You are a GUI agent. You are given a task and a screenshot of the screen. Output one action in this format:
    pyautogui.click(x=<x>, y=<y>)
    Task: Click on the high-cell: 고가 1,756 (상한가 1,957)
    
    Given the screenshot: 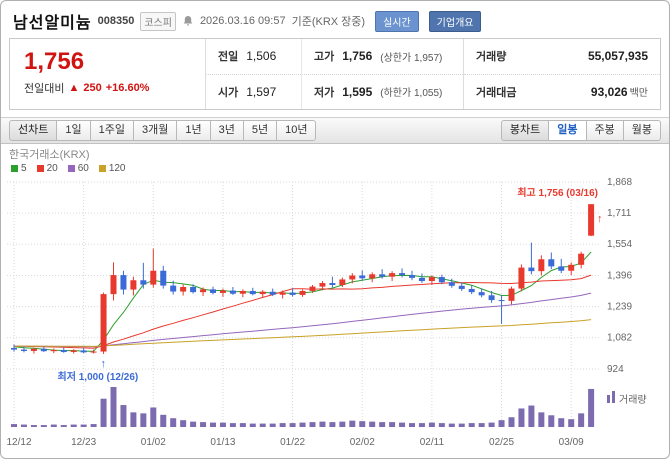 What is the action you would take?
    pyautogui.click(x=378, y=56)
    